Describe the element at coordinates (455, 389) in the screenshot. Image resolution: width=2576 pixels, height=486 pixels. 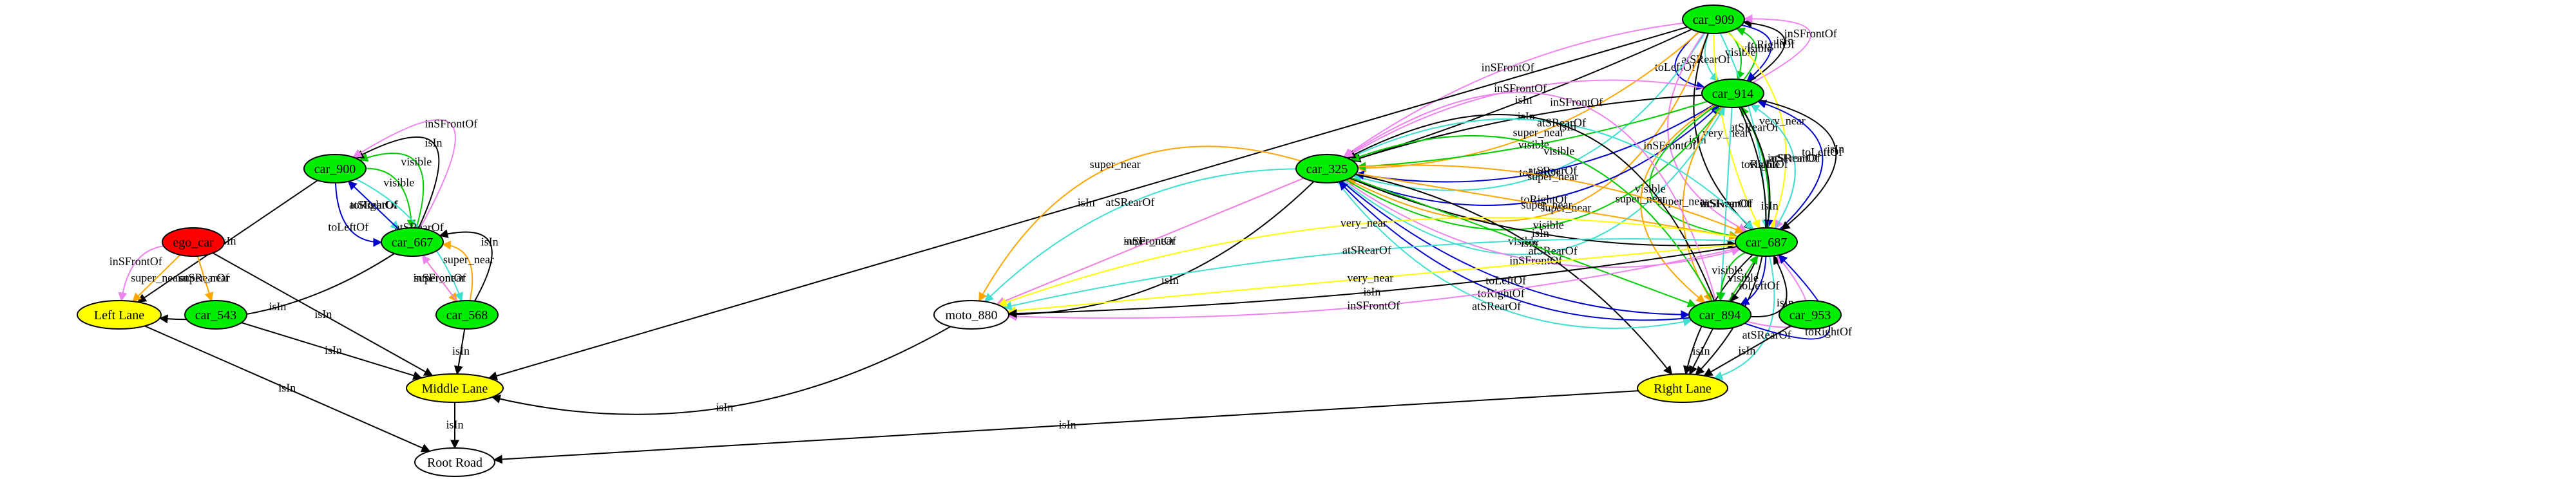
I see `node-label: Middle Lane` at that location.